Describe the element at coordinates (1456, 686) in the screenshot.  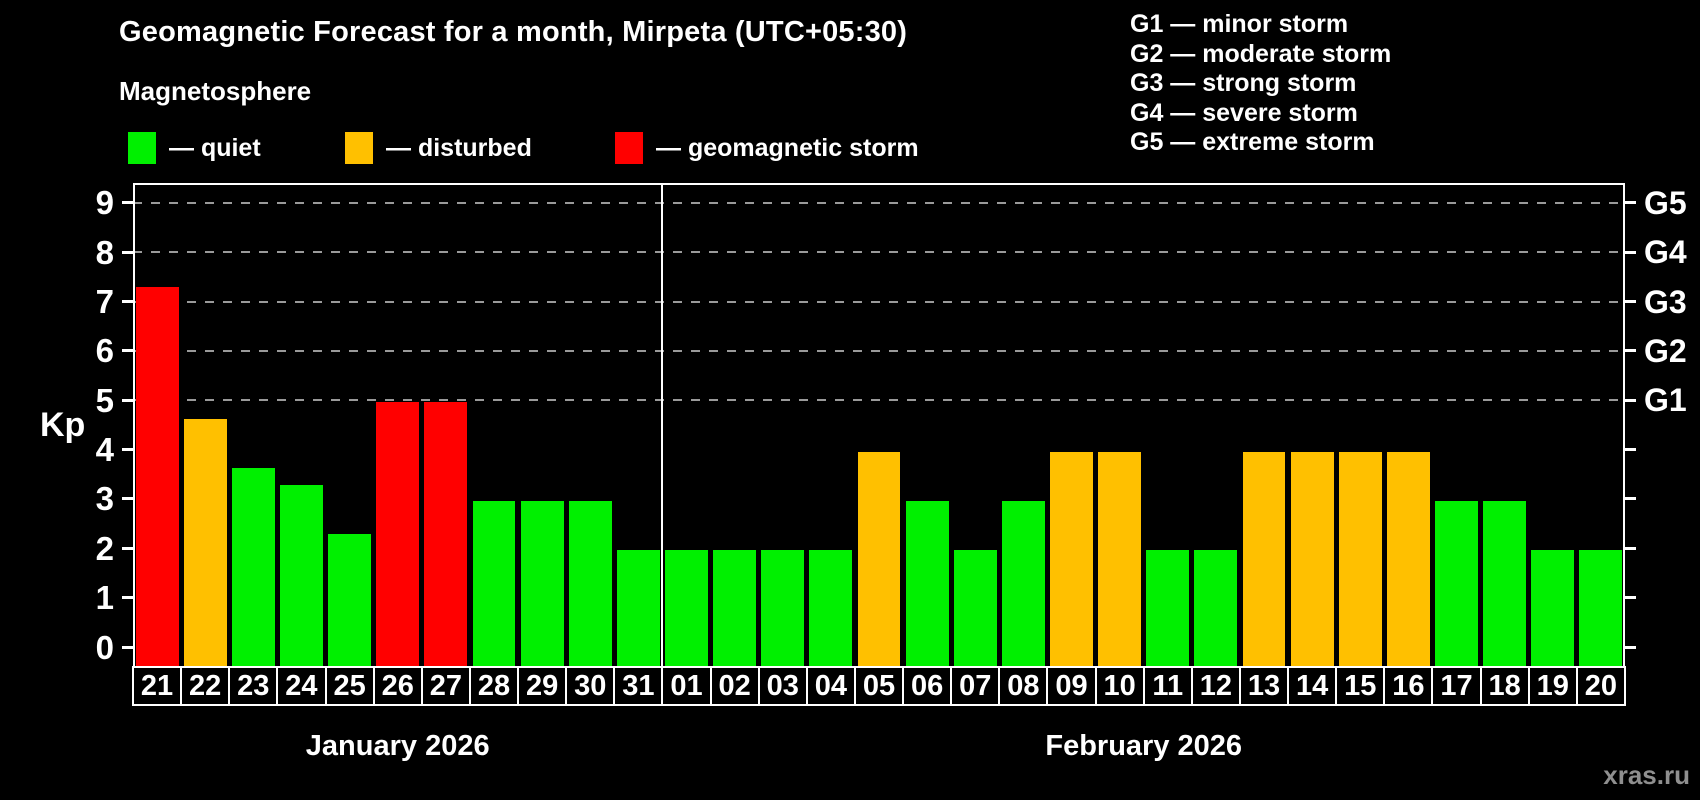
I see `day-label-17: 17` at that location.